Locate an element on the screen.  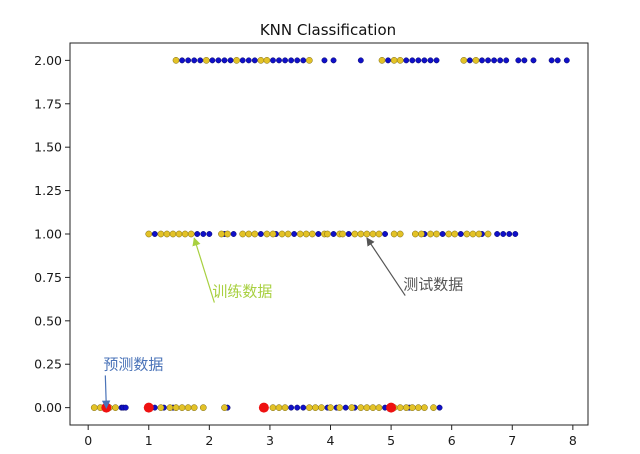
y-tick-label: 1.50 is located at coordinates (48, 147).